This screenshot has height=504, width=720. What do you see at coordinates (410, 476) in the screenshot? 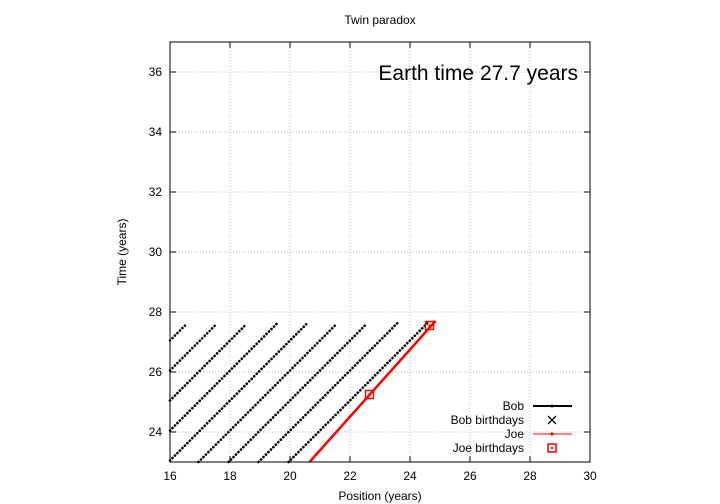
I see `x-tick-label: 24` at bounding box center [410, 476].